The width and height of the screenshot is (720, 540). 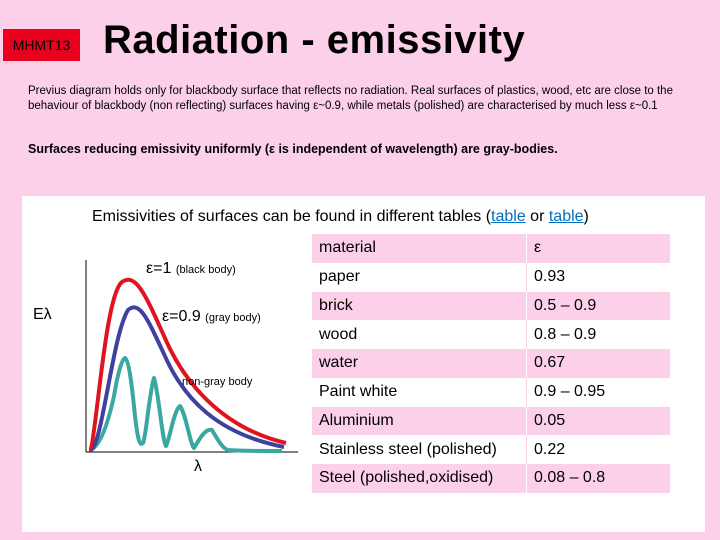 I want to click on gray-body-note: (gray body), so click(x=233, y=318).